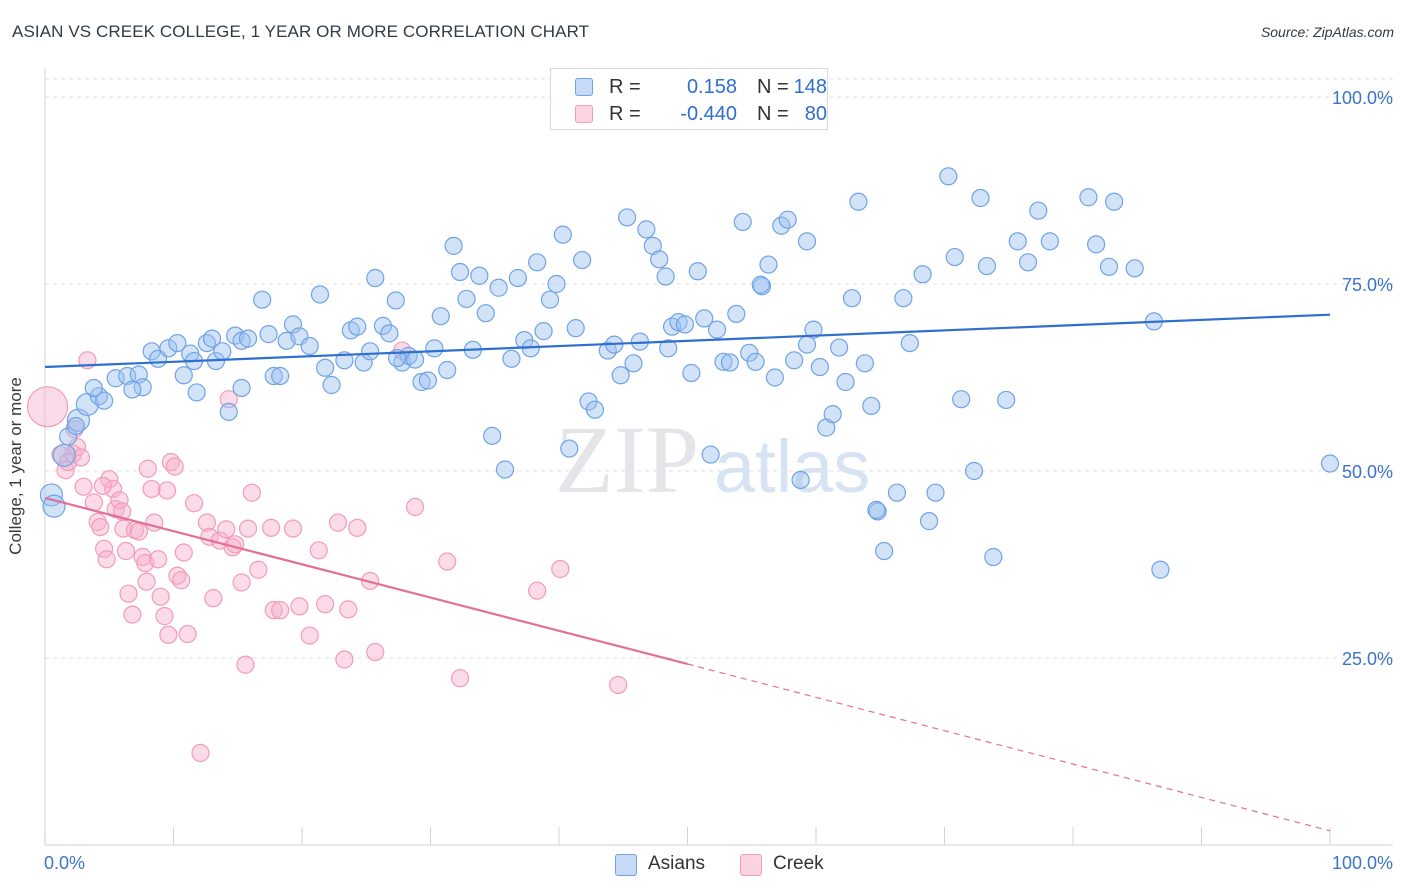 This screenshot has width=1406, height=892. What do you see at coordinates (584, 87) in the screenshot?
I see `asians-swatch-icon` at bounding box center [584, 87].